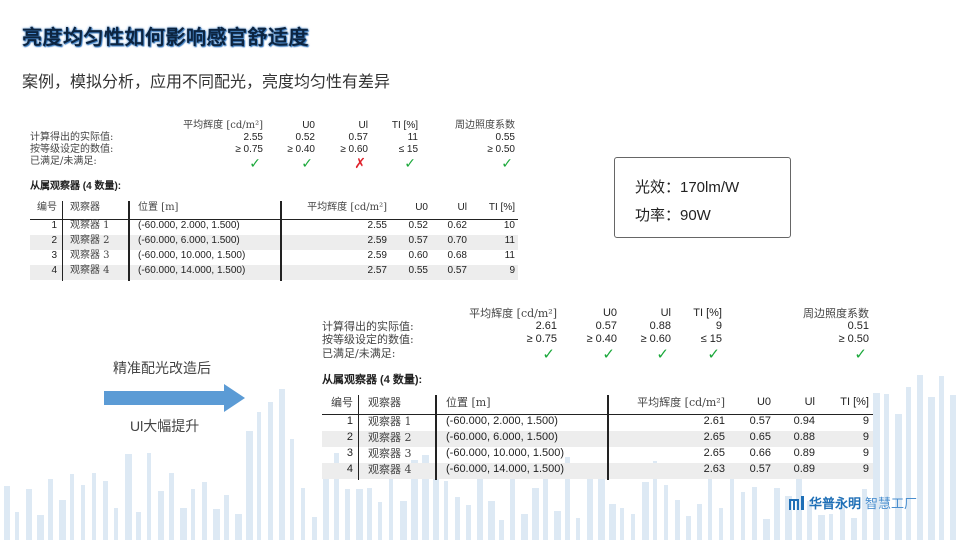 The height and width of the screenshot is (540, 960). Describe the element at coordinates (858, 326) in the screenshot. I see `summary-value: 0.51` at that location.